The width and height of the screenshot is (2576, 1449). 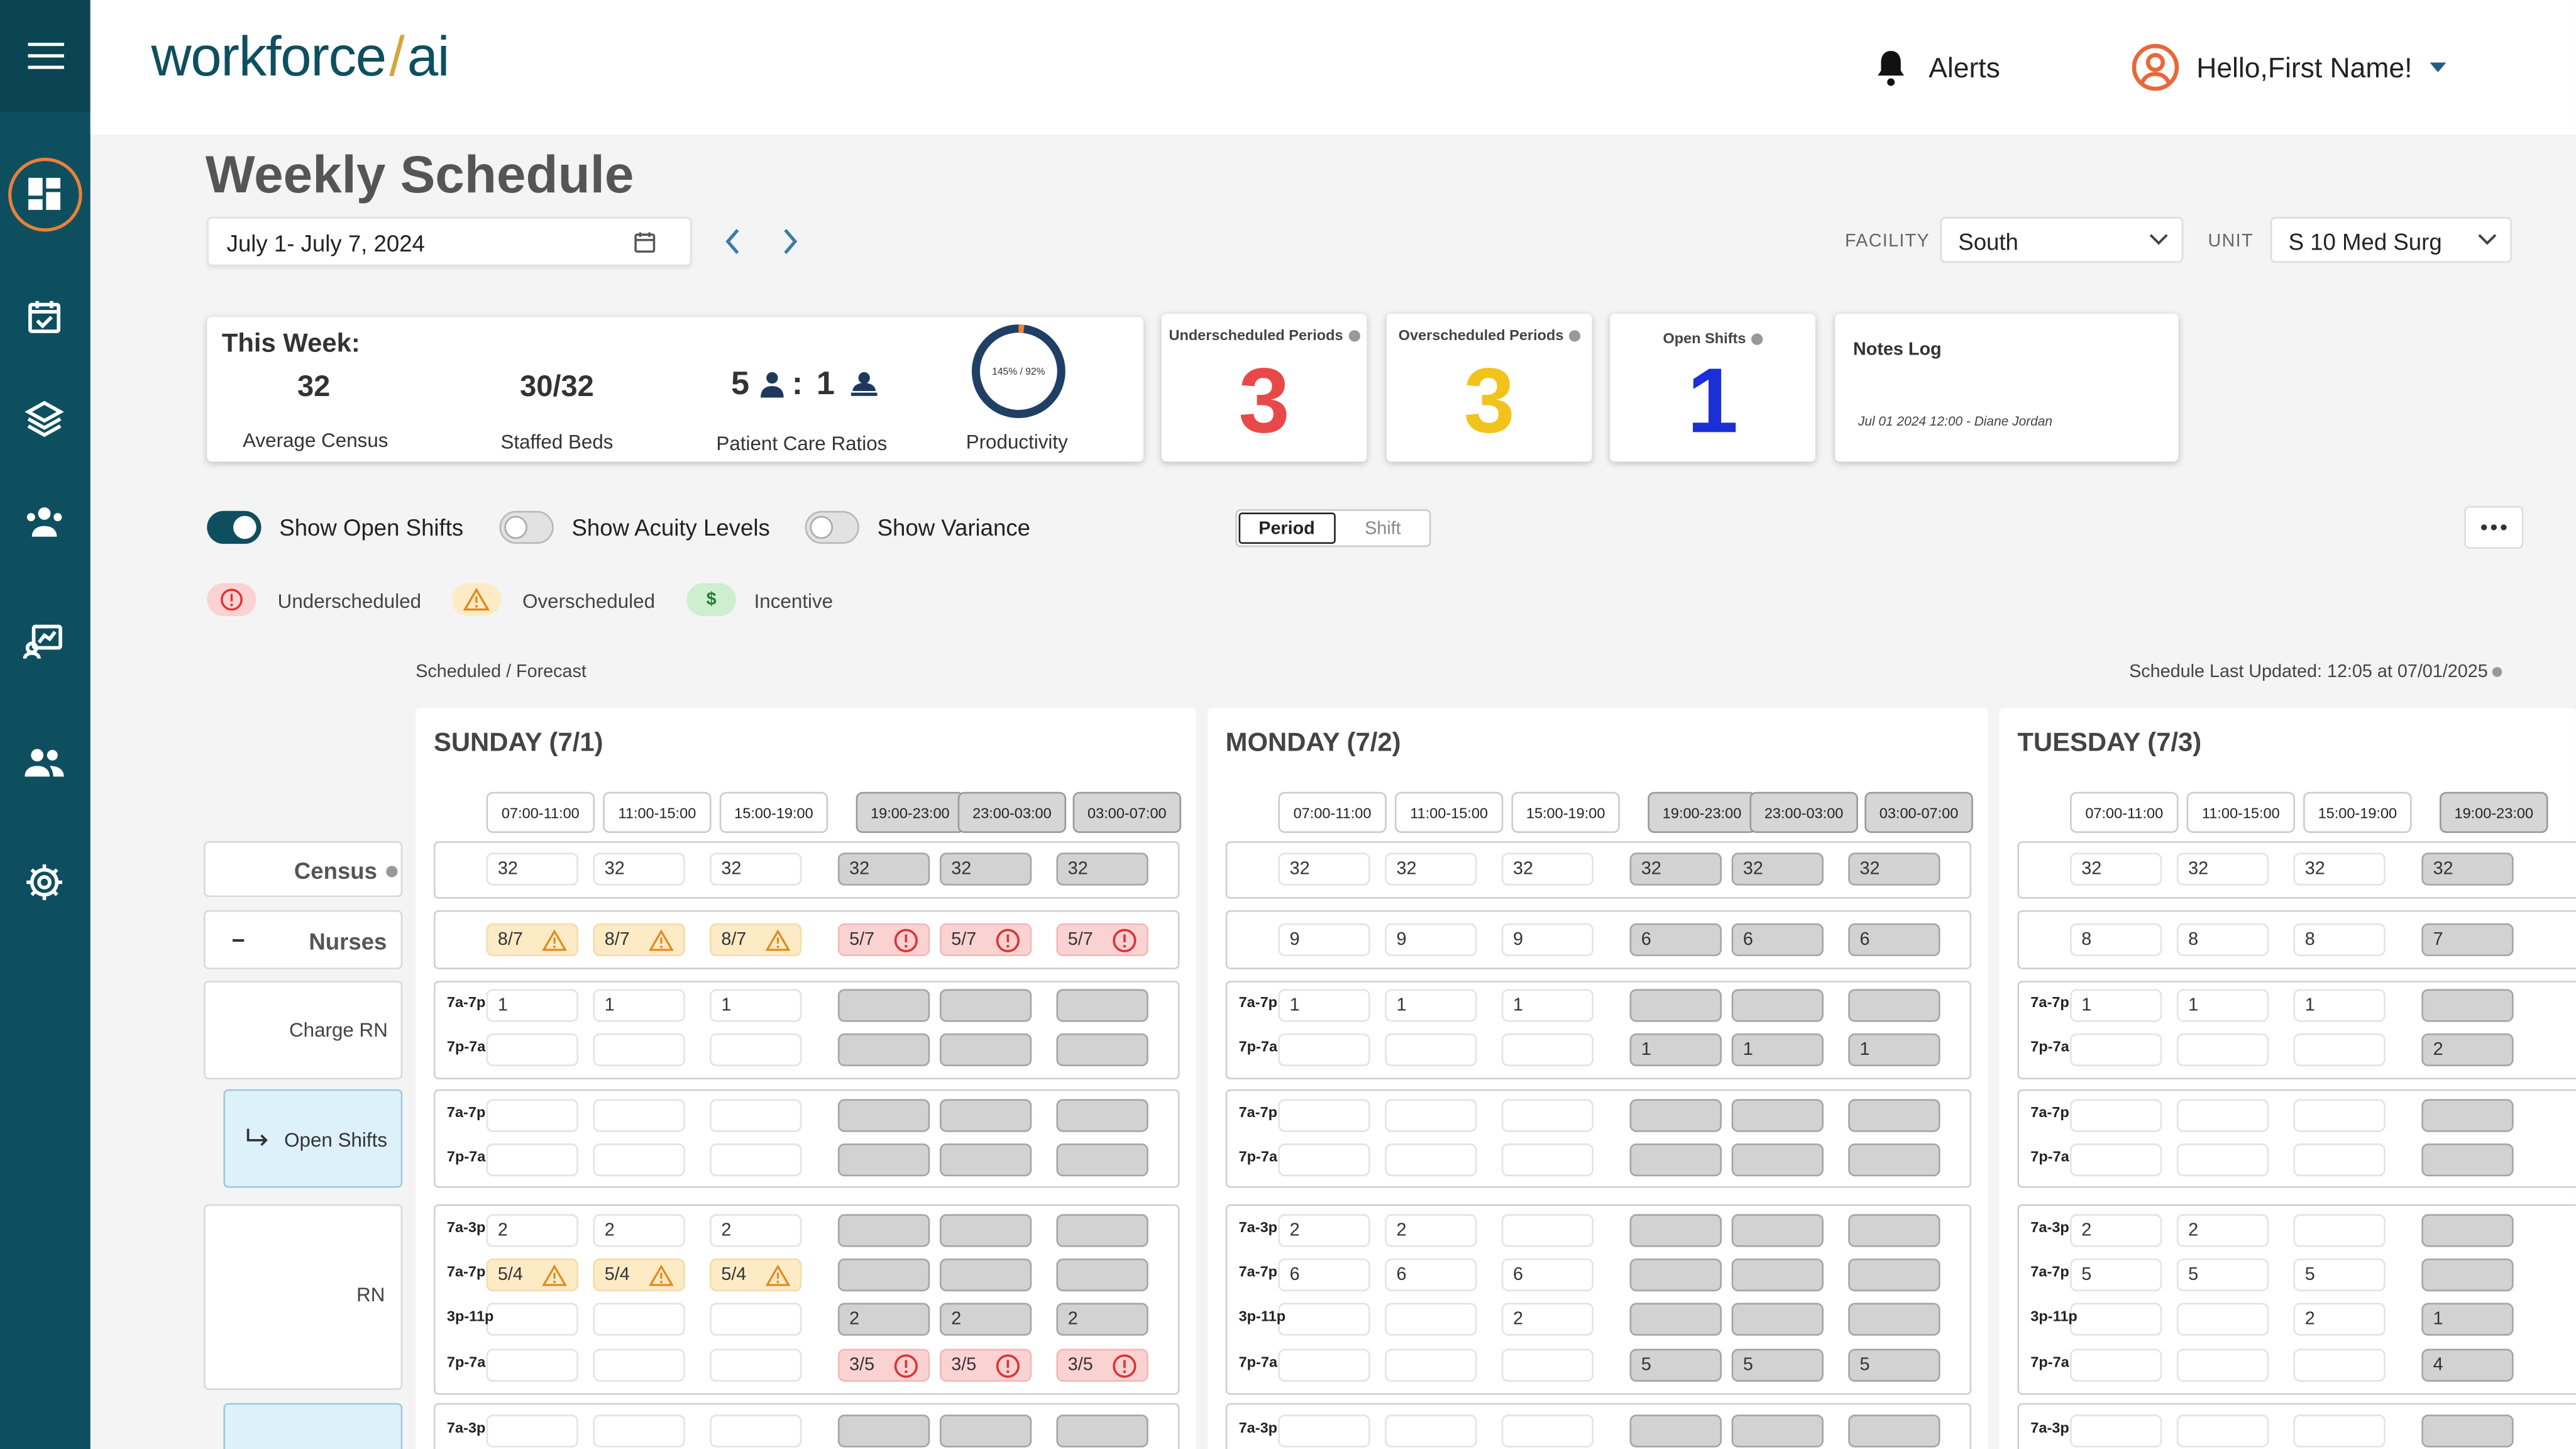 I want to click on time-slot-header: 11:00-15:00, so click(x=2241, y=813).